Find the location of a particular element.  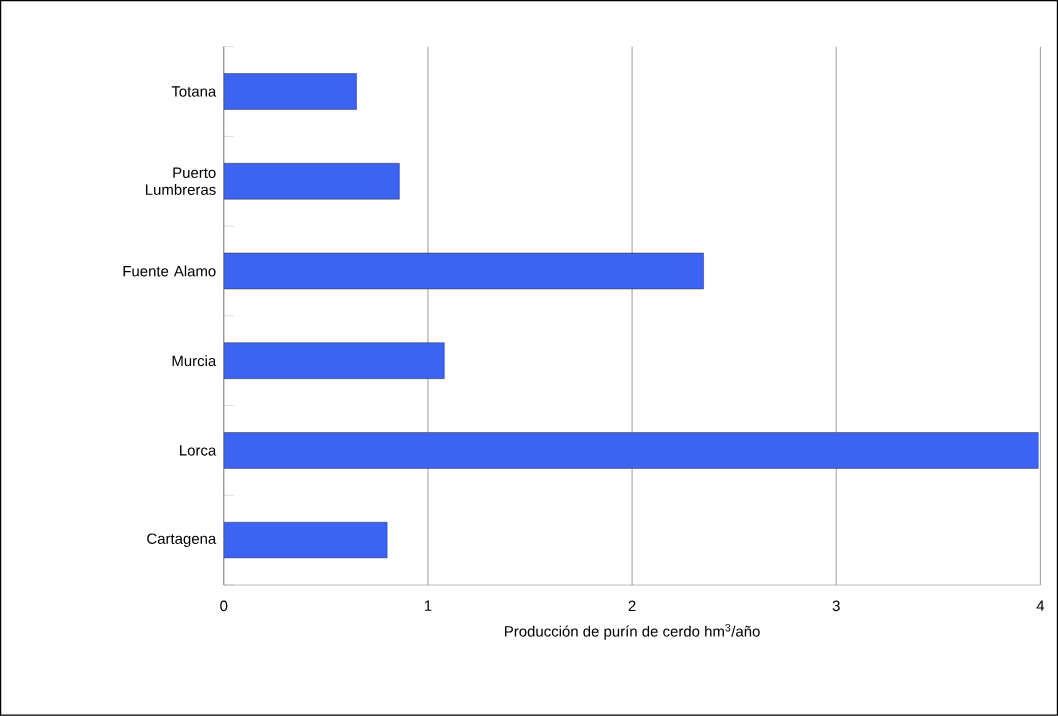

y-tick-label: Cartagena is located at coordinates (182, 540).